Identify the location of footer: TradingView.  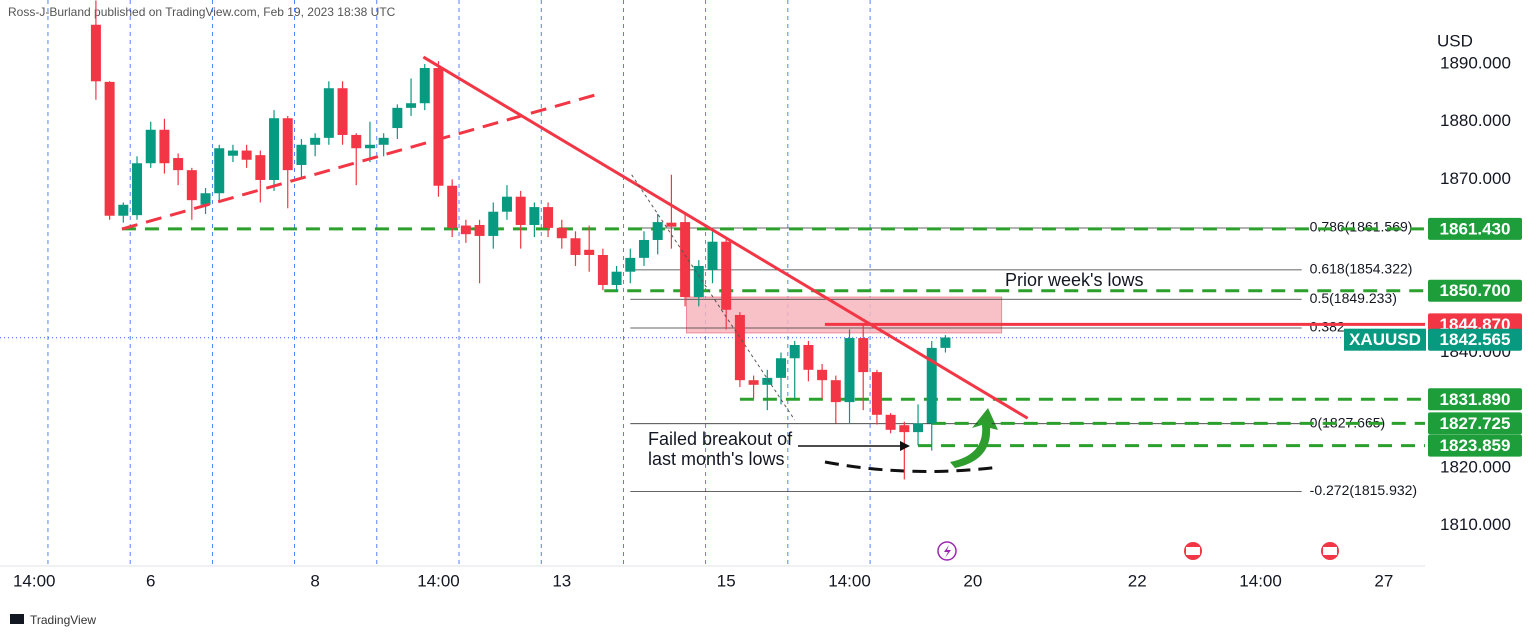
(63, 620).